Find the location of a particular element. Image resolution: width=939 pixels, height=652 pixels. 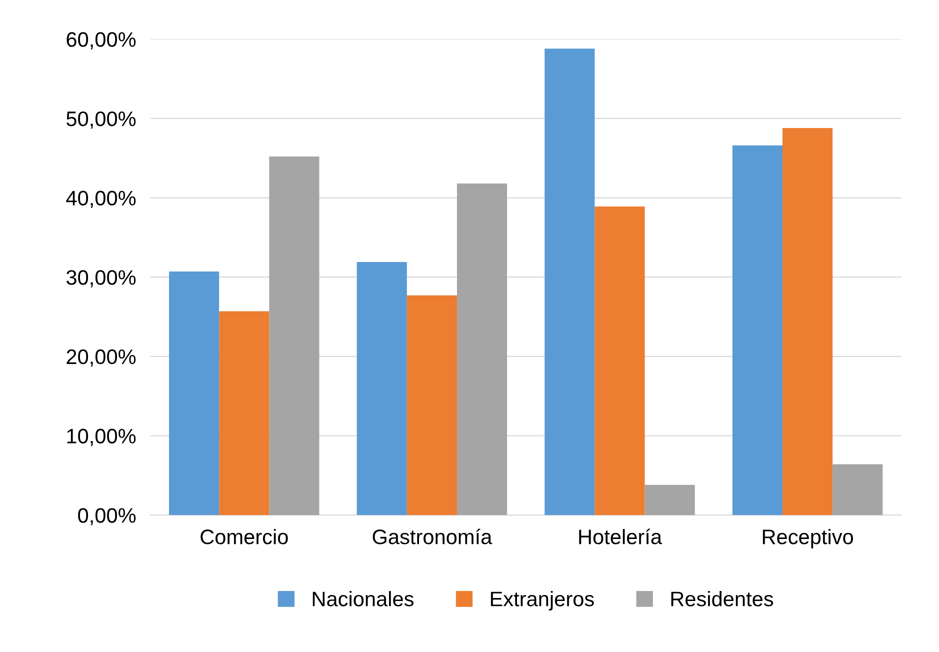

legend-label: Extranjeros is located at coordinates (542, 600).